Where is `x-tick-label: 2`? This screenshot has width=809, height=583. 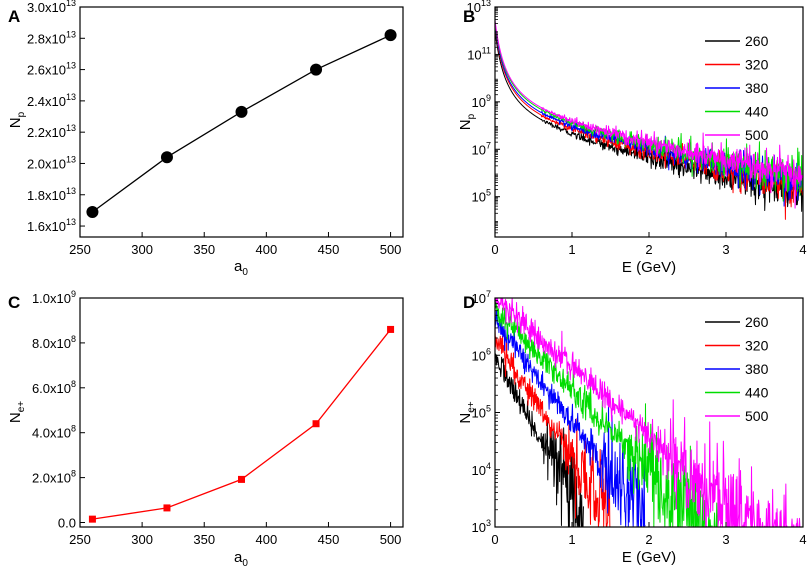 x-tick-label: 2 is located at coordinates (648, 539).